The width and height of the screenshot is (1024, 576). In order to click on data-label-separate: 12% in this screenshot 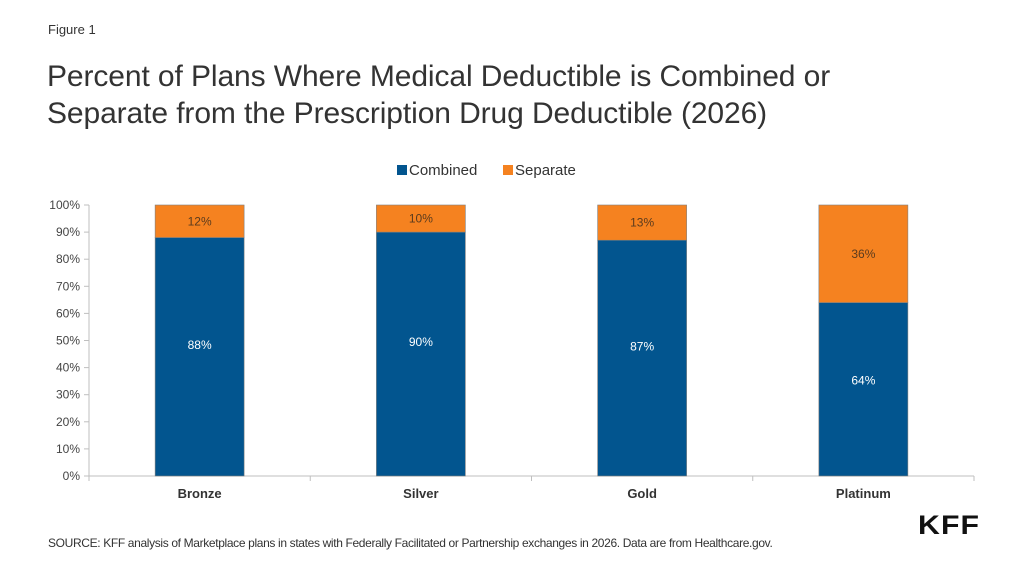, I will do `click(200, 221)`.